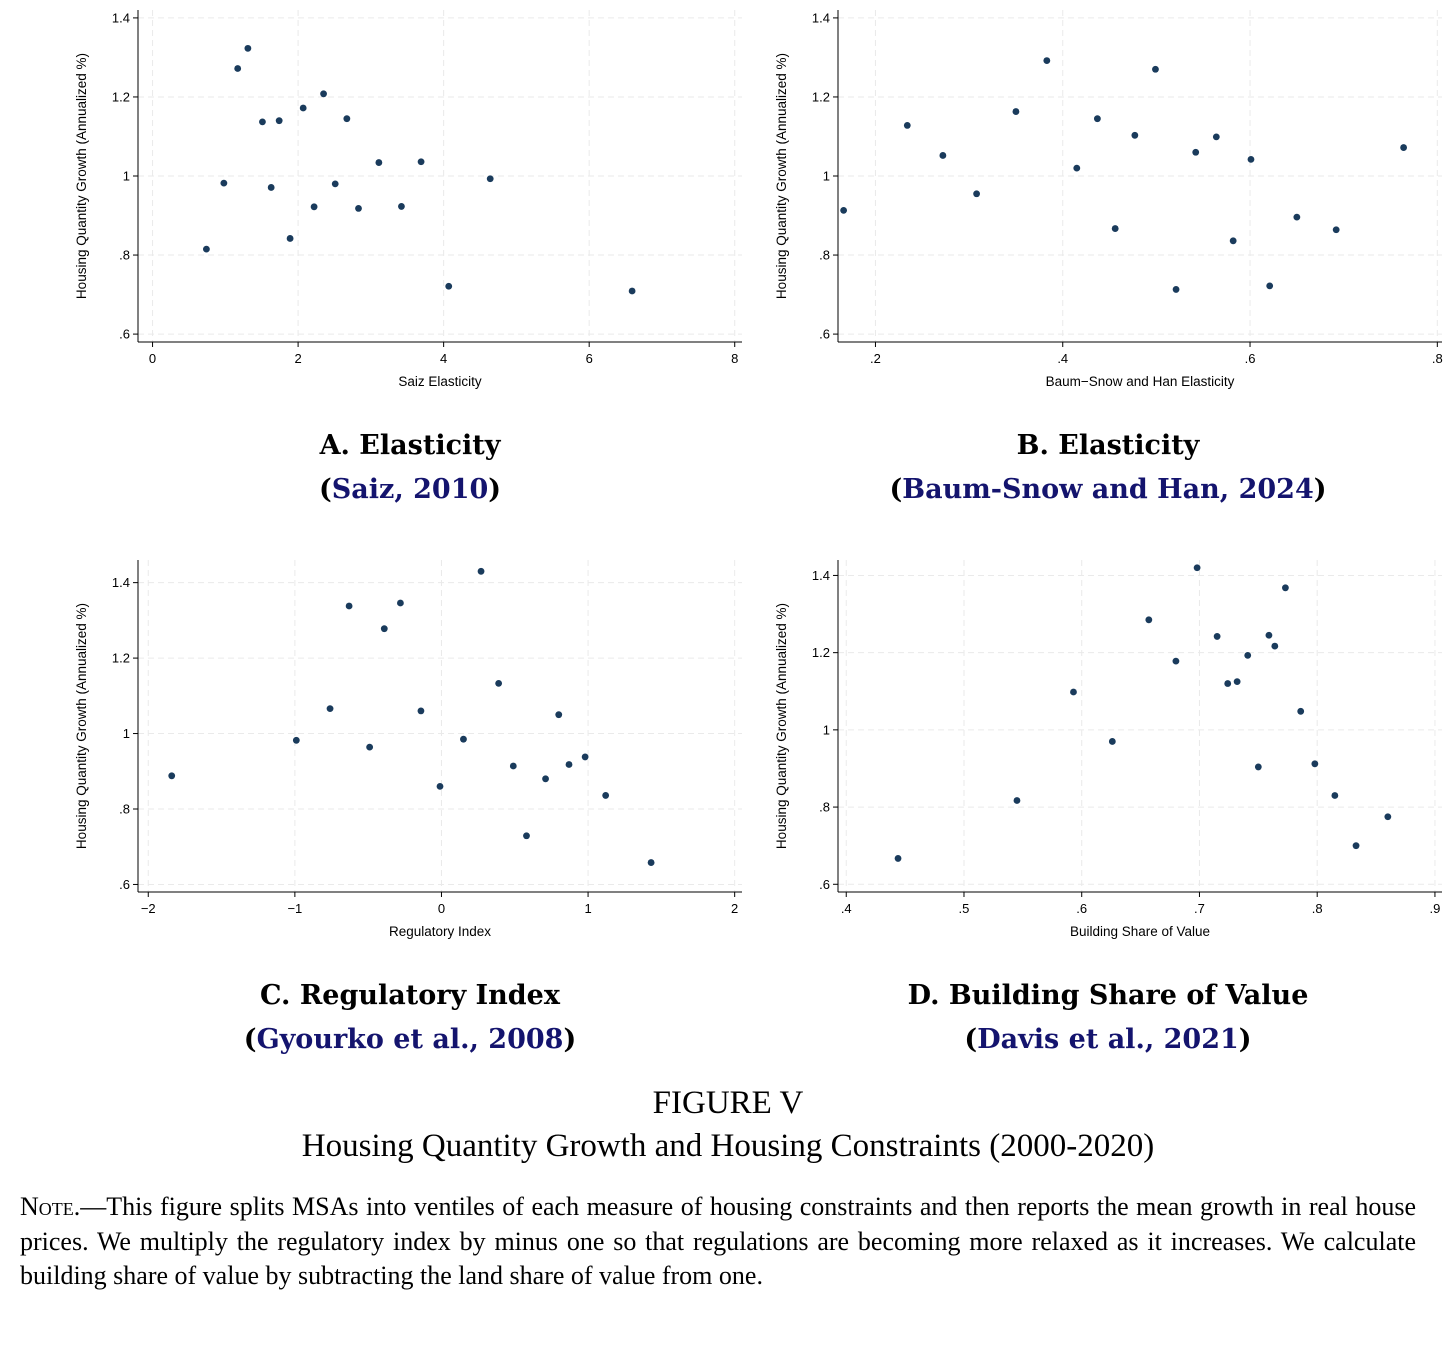 Image resolution: width=1456 pixels, height=1350 pixels. What do you see at coordinates (824, 255) in the screenshot?
I see `panel-b-ytick-label-1: .8` at bounding box center [824, 255].